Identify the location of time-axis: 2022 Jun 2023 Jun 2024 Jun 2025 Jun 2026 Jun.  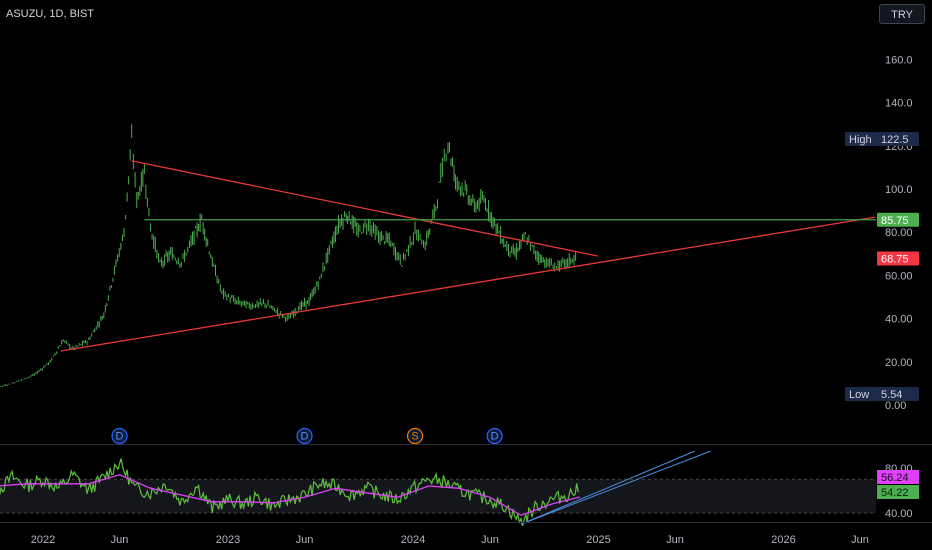
(466, 534).